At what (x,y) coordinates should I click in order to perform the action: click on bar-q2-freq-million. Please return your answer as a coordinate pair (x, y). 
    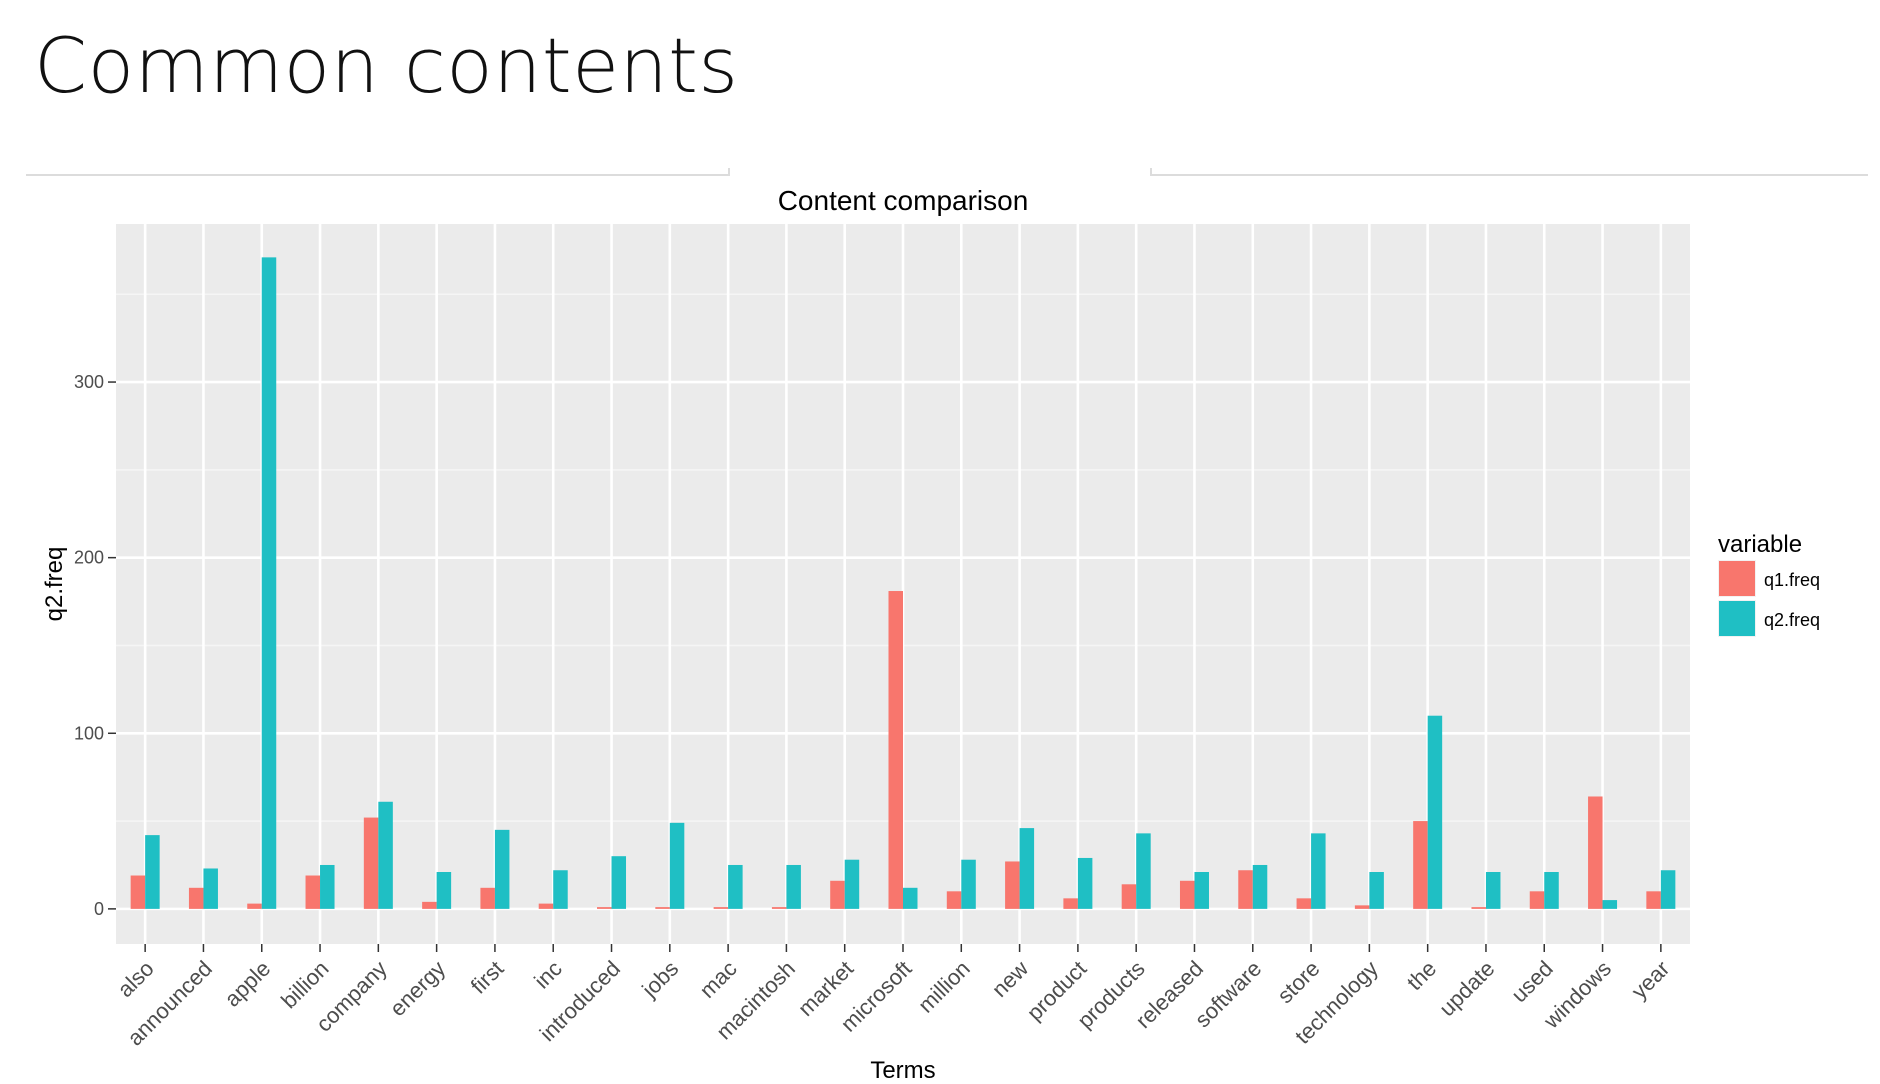
    Looking at the image, I should click on (968, 884).